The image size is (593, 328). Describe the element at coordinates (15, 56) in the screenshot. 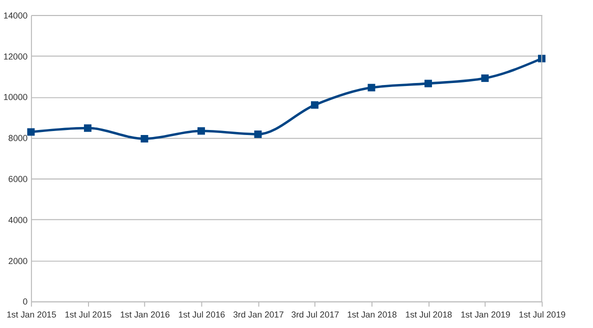

I see `y-tick-label: 12000` at that location.